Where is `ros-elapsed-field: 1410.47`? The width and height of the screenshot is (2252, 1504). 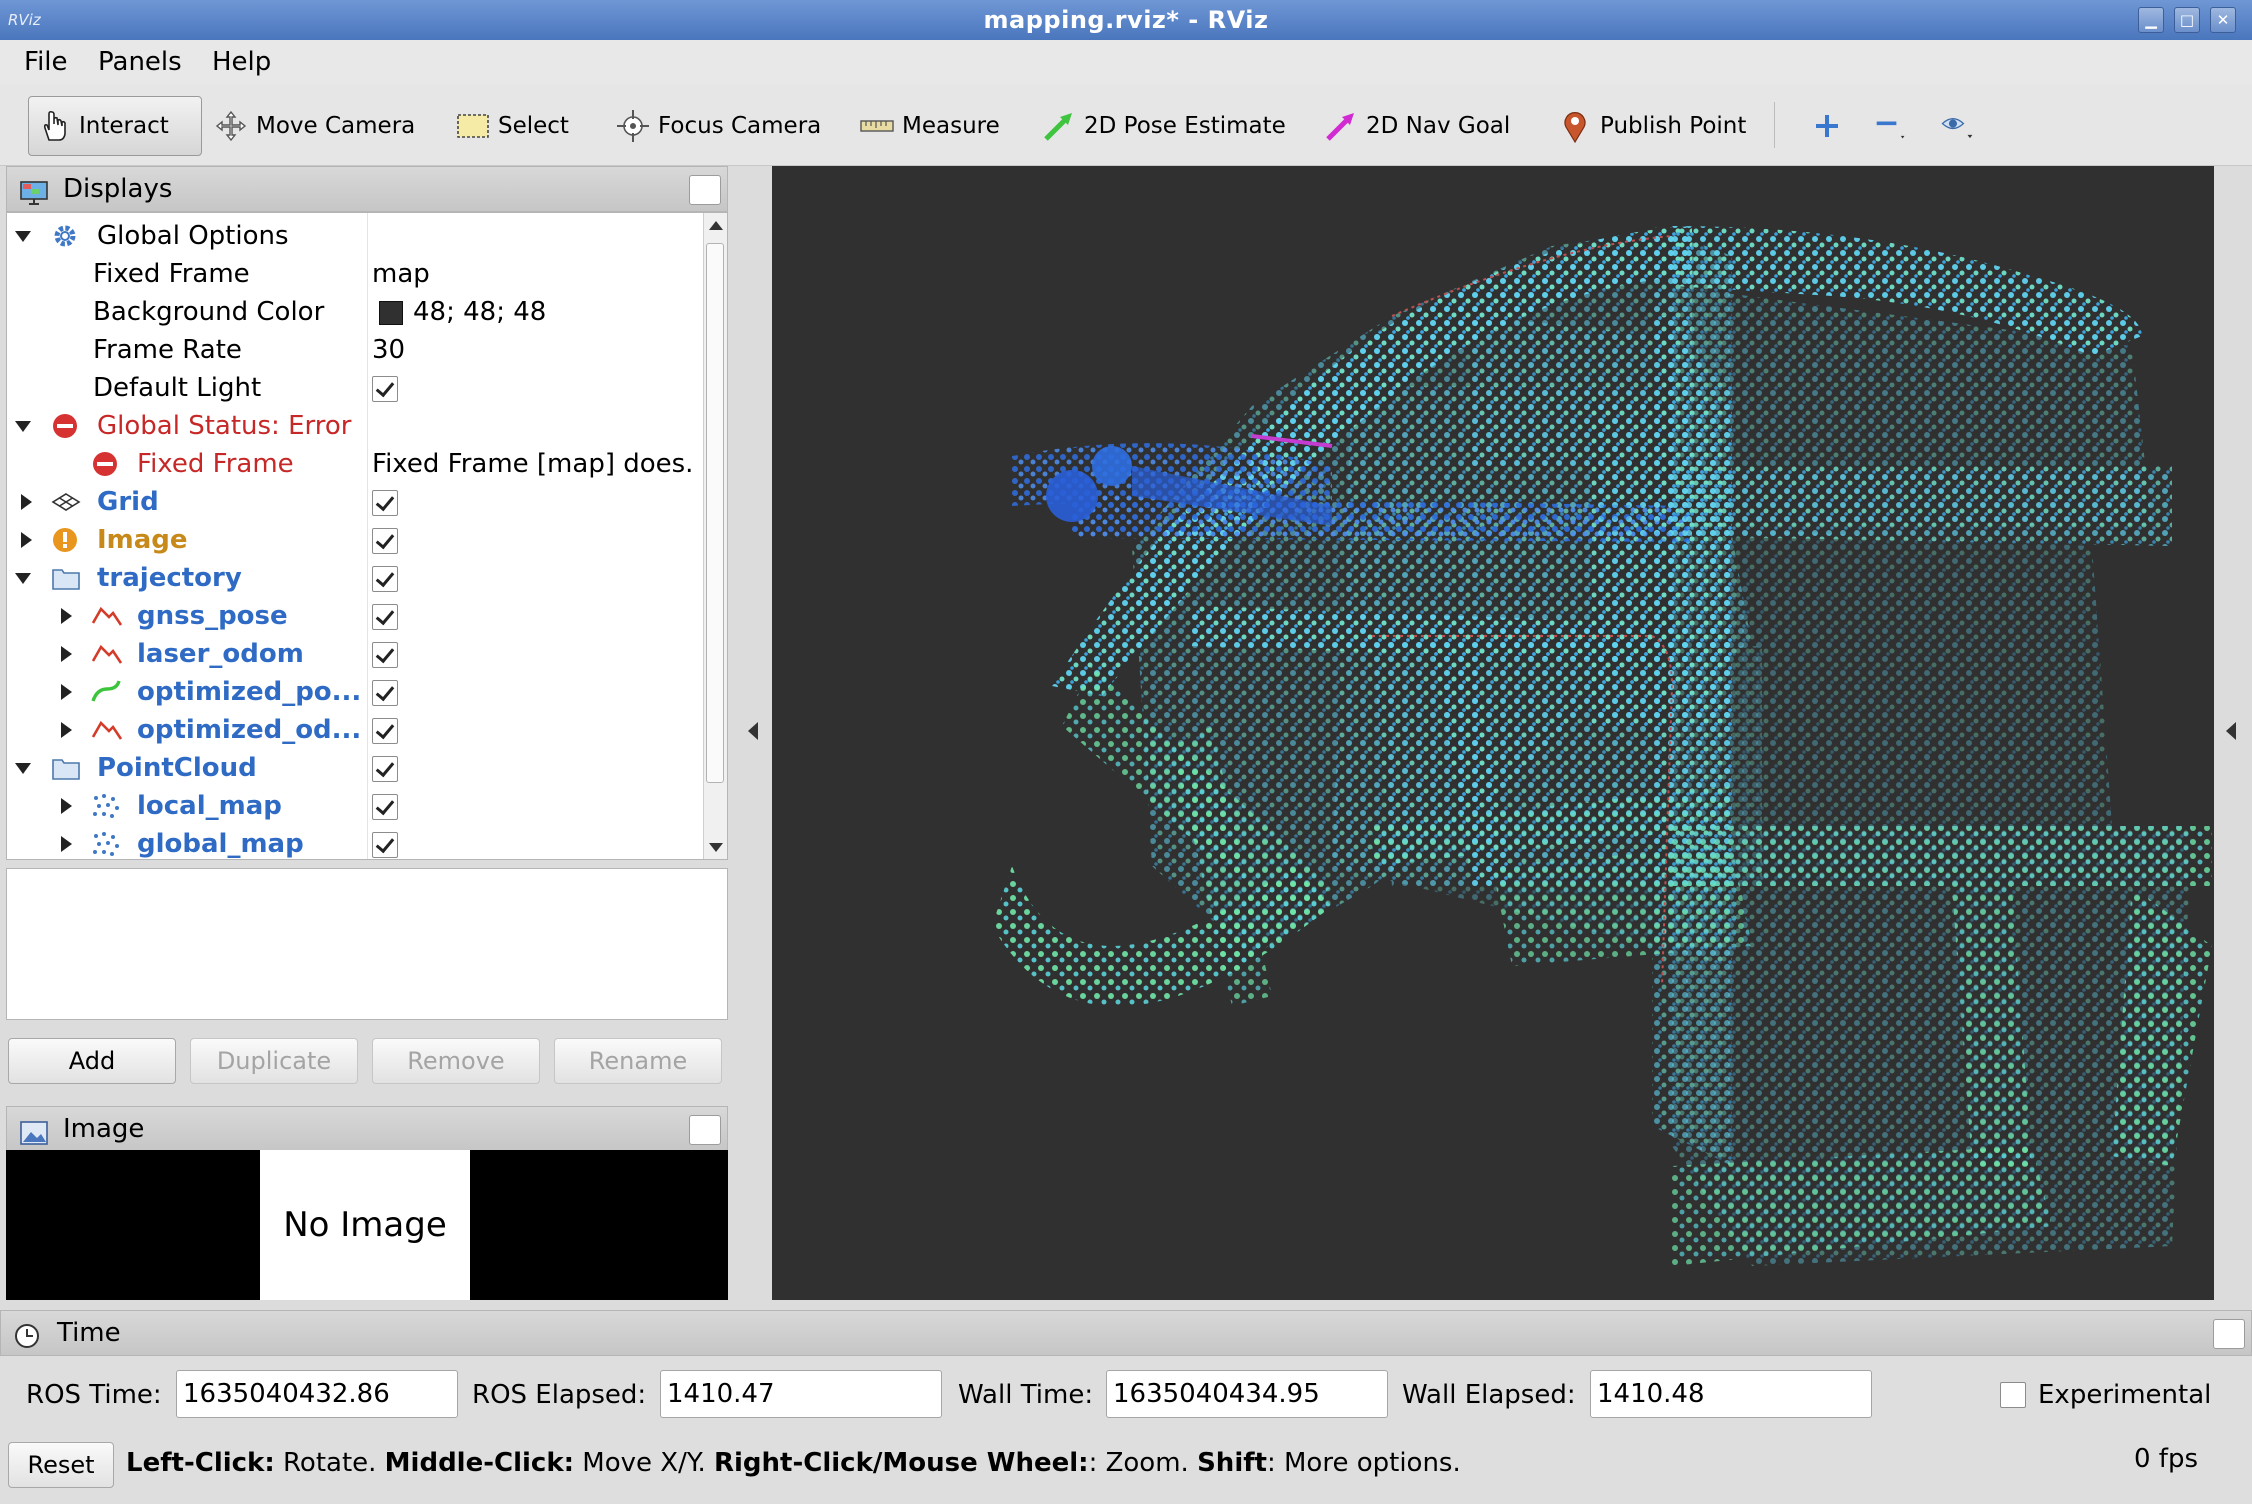
ros-elapsed-field: 1410.47 is located at coordinates (801, 1394).